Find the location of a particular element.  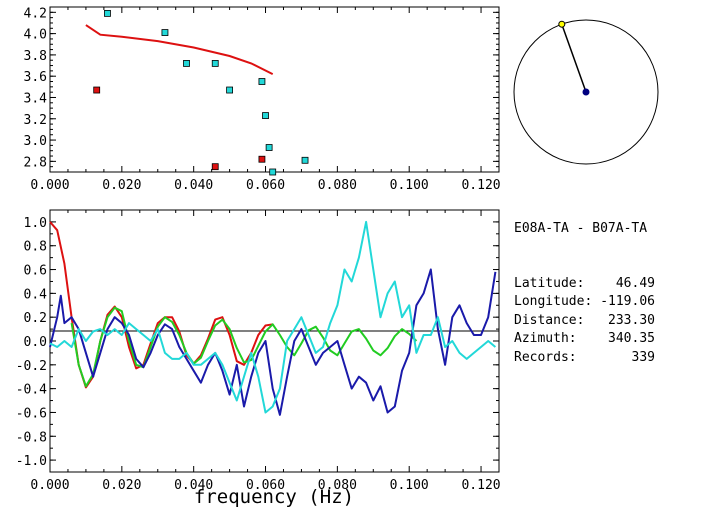

y-tick-label: -0.8 is located at coordinates (31, 437).